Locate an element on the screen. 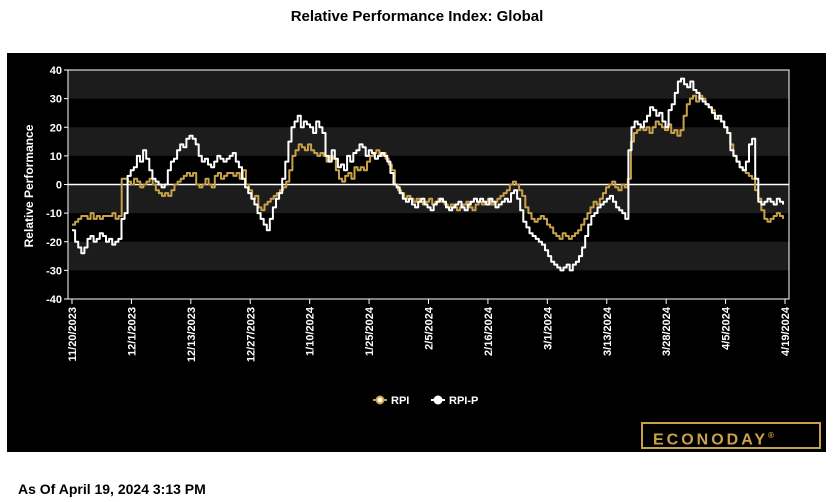  legend-label: RPI-P is located at coordinates (463, 401).